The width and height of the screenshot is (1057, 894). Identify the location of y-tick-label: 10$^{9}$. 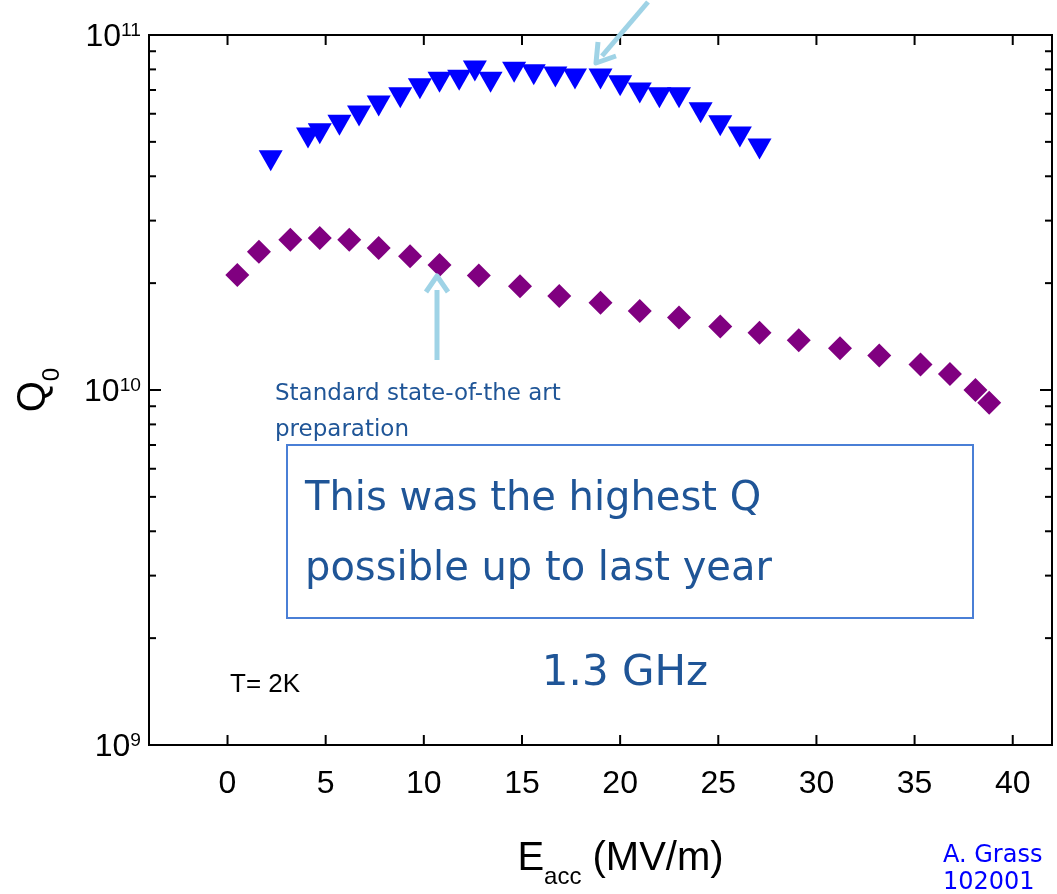
(117, 745).